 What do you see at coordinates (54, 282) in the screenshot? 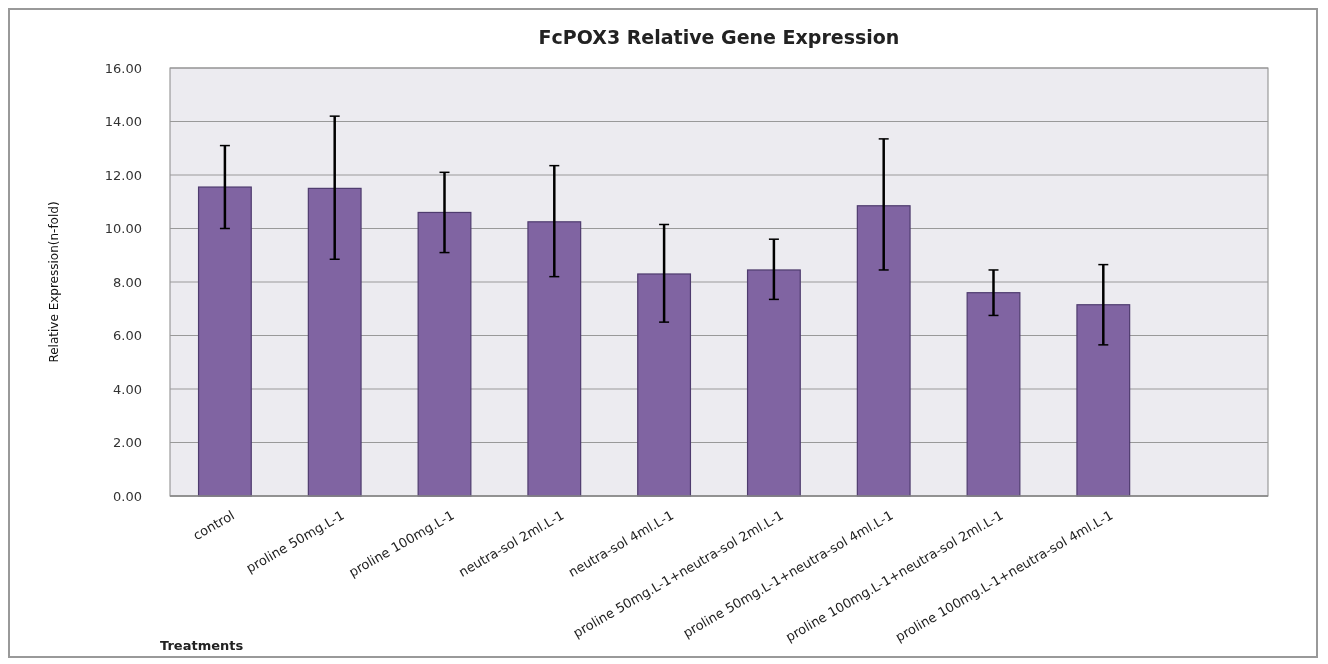
I see `y-axis-title: Relative Expression(n-fold)` at bounding box center [54, 282].